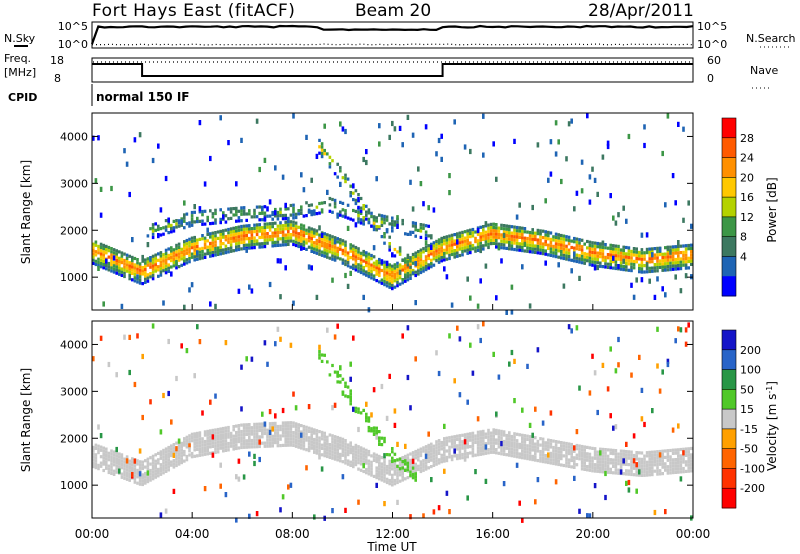 This screenshot has width=800, height=554. I want to click on noise-search-line, so click(392, 44).